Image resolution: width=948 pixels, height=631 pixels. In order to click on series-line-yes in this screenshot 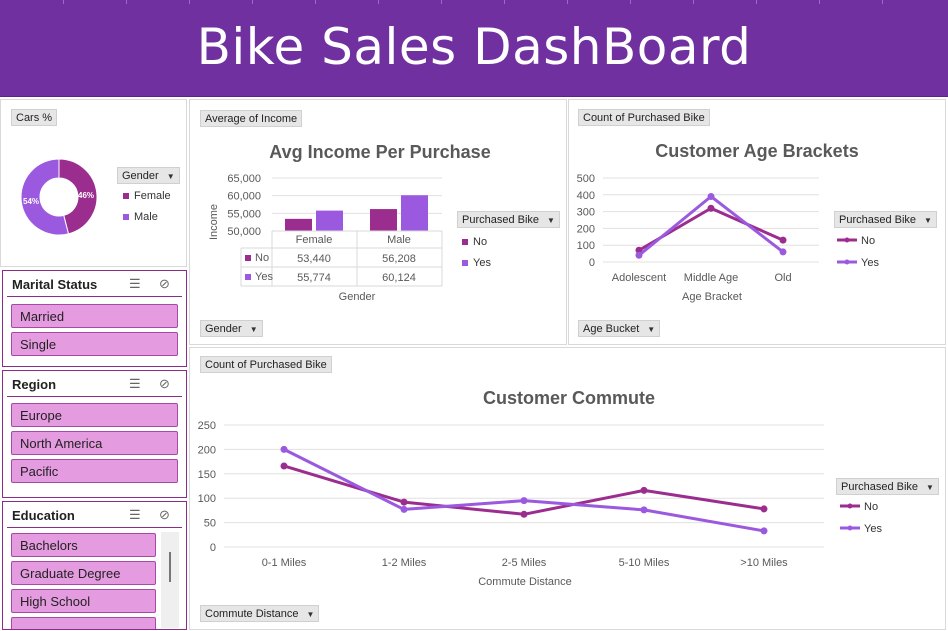, I will do `click(524, 490)`.